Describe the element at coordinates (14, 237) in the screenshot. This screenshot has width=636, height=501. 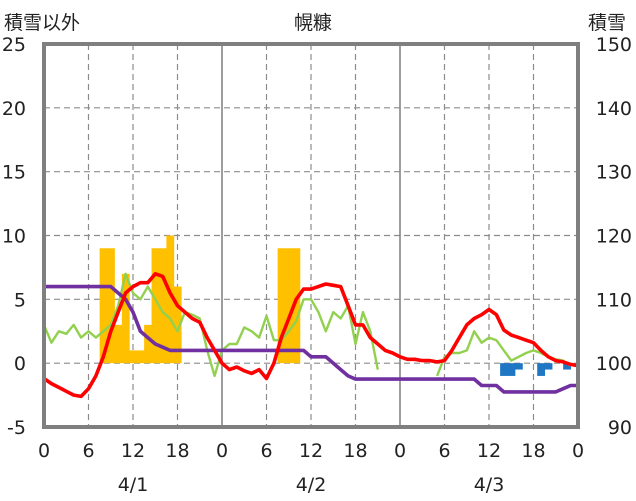
I see `left-tick-label: 10` at that location.